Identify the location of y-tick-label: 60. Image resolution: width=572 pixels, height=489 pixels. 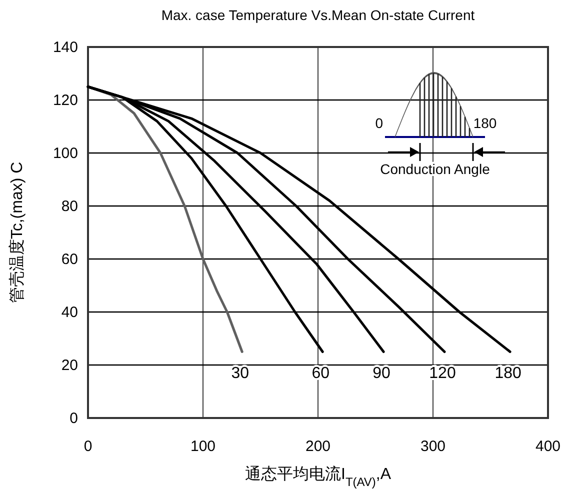
(69, 259).